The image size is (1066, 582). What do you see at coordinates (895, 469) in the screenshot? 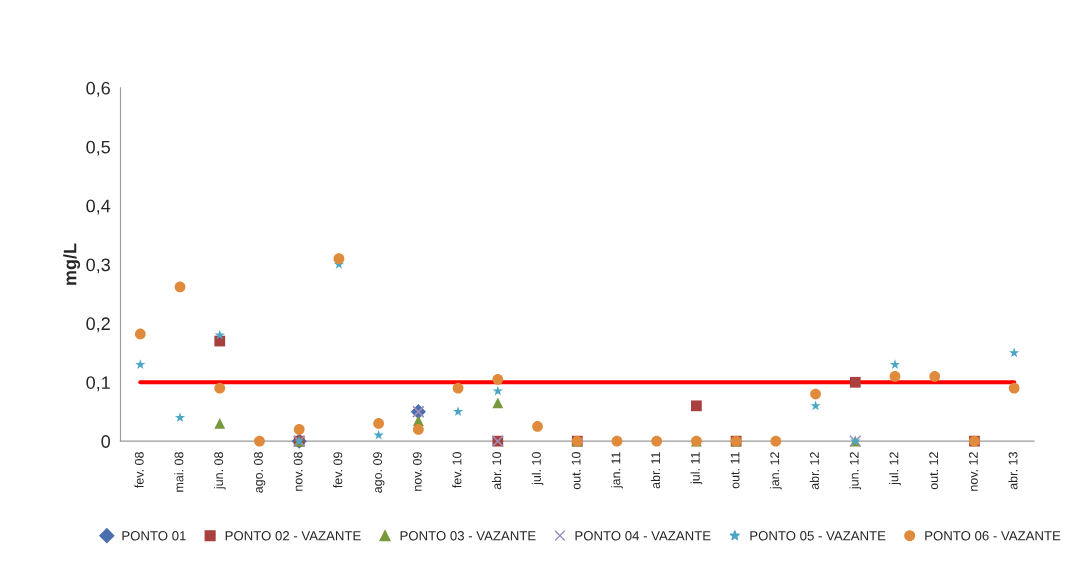
I see `x-tick-label: jul. 12` at bounding box center [895, 469].